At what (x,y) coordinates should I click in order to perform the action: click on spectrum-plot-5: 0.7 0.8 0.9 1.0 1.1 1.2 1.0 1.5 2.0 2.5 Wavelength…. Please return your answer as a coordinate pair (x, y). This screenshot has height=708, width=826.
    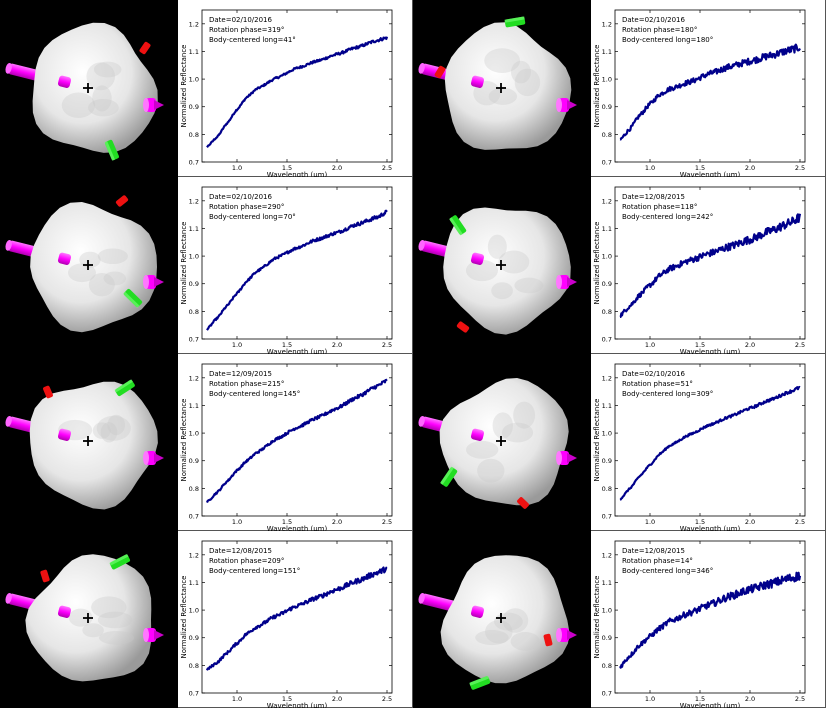
    Looking at the image, I should click on (295, 442).